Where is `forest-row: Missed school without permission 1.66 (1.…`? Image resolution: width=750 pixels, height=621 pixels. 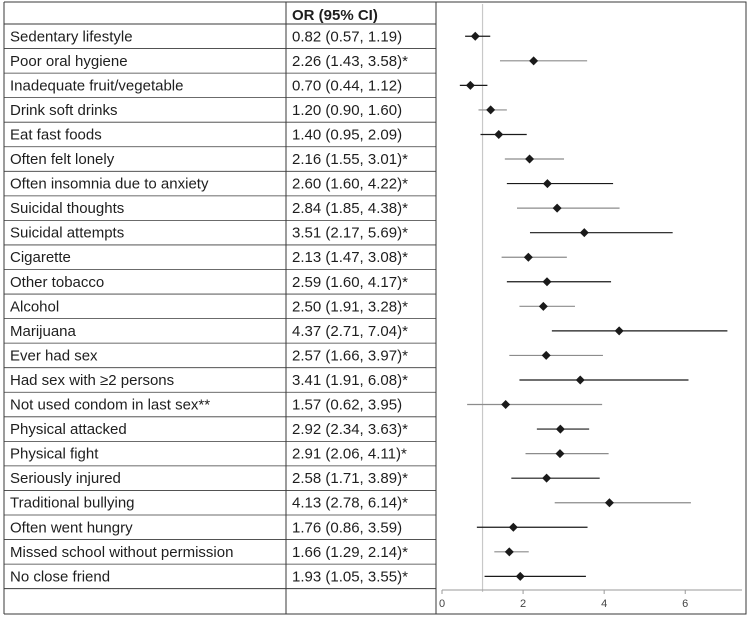 forest-row: Missed school without permission 1.66 (1.… is located at coordinates (269, 552).